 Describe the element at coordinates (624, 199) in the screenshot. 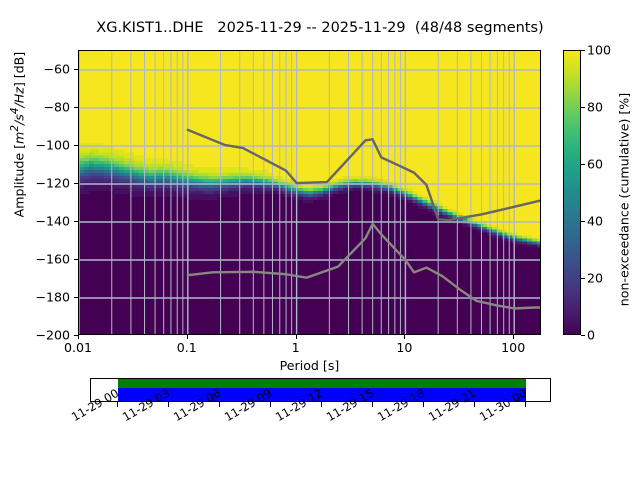

I see `colorbar-label: non-exceedance (cumulative) [%]` at that location.